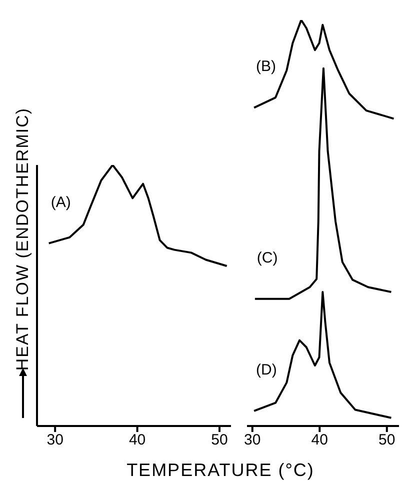 Image resolution: width=411 pixels, height=504 pixels. What do you see at coordinates (267, 257) in the screenshot?
I see `text: (C)` at bounding box center [267, 257].